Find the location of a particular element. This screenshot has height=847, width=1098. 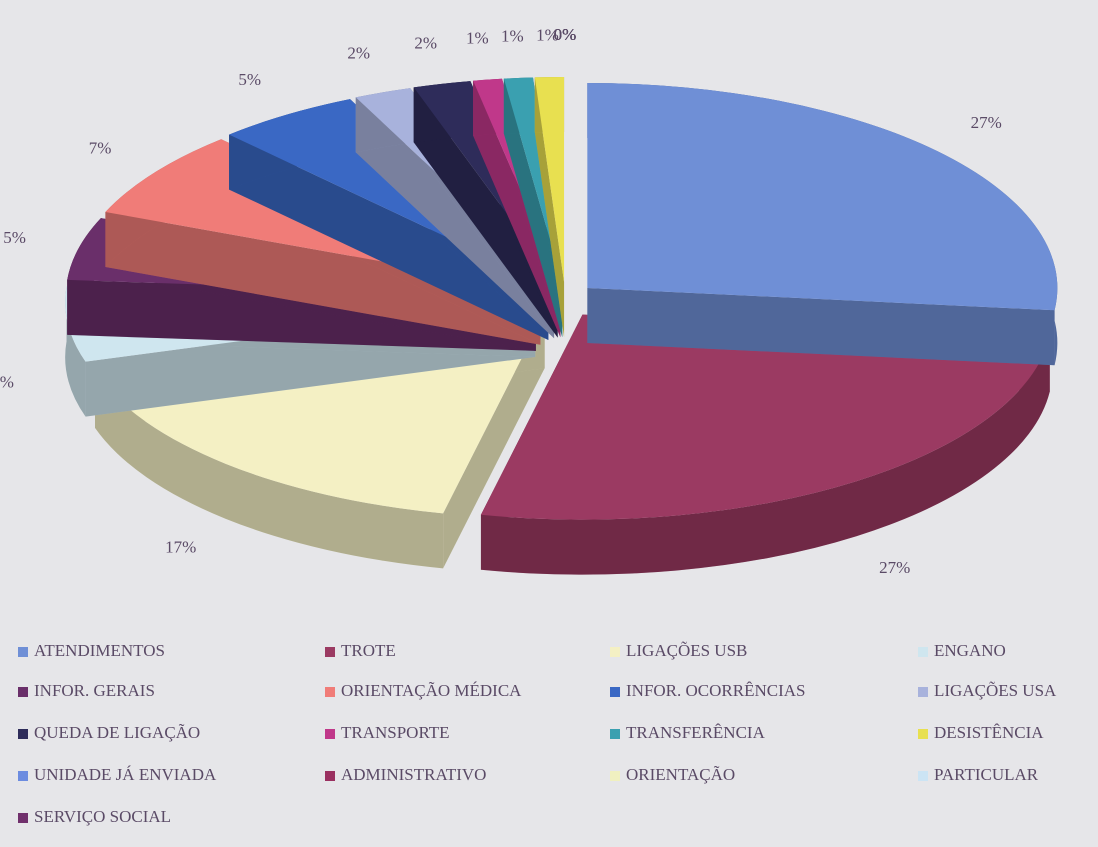

legend-label: ORIENTAÇÃO MÉDICA is located at coordinates (431, 690).